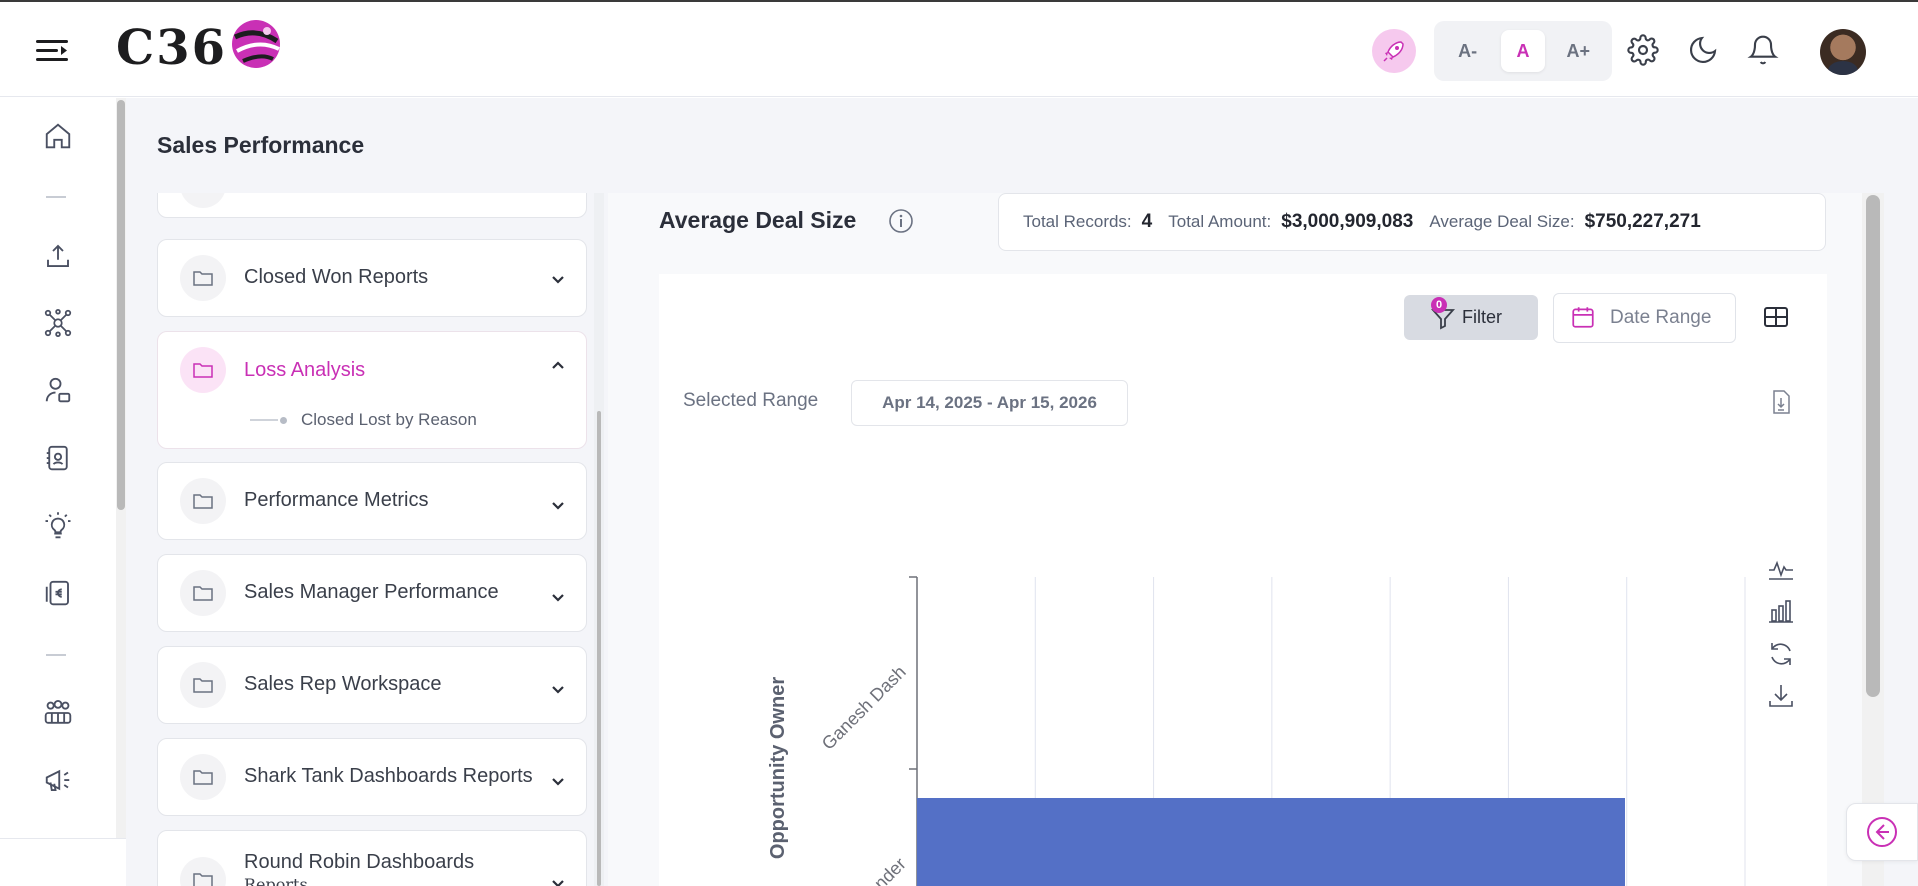 Image resolution: width=1918 pixels, height=886 pixels. What do you see at coordinates (1781, 611) in the screenshot?
I see `bar-chart-icon` at bounding box center [1781, 611].